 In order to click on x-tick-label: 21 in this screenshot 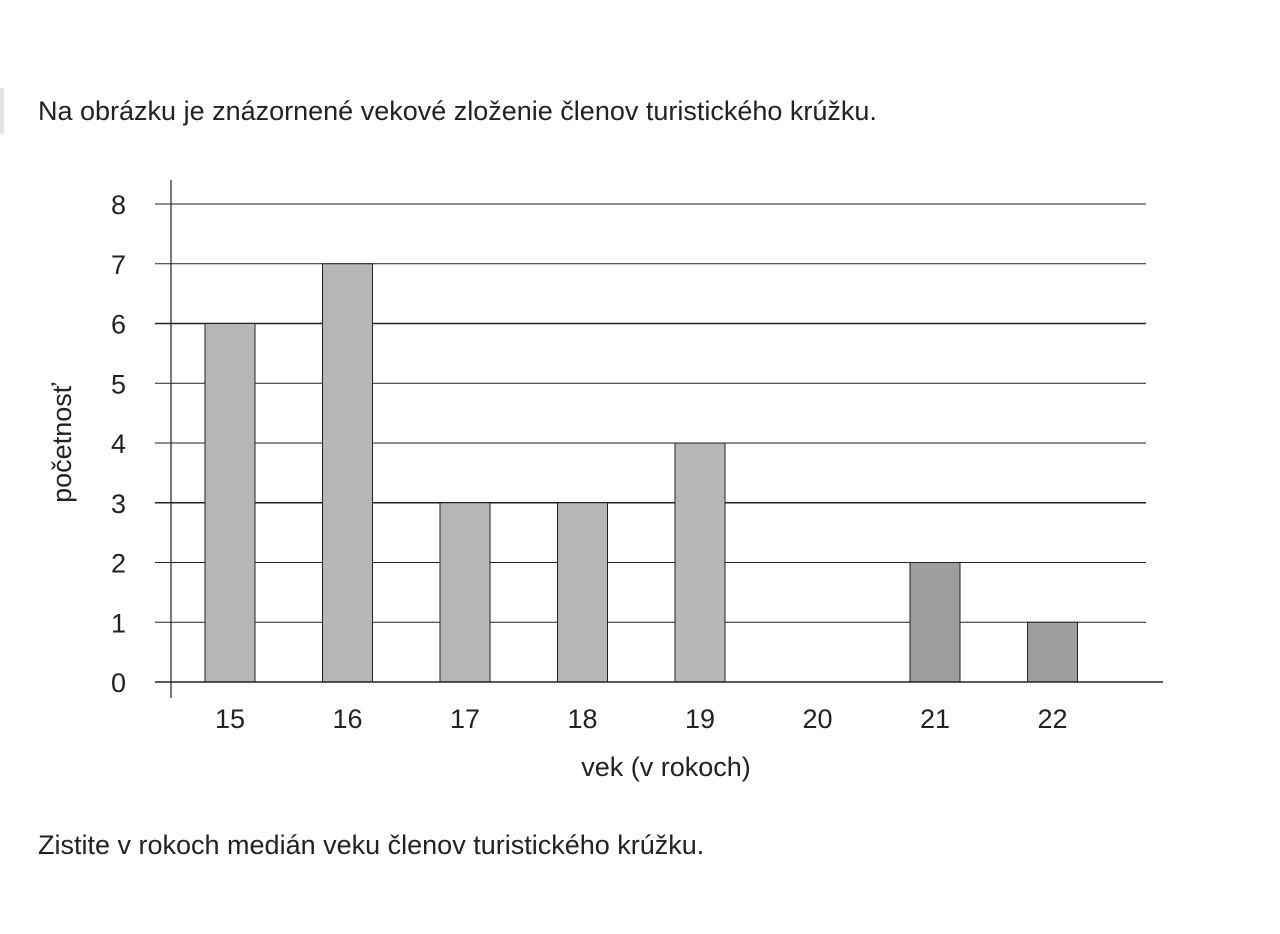, I will do `click(935, 719)`.